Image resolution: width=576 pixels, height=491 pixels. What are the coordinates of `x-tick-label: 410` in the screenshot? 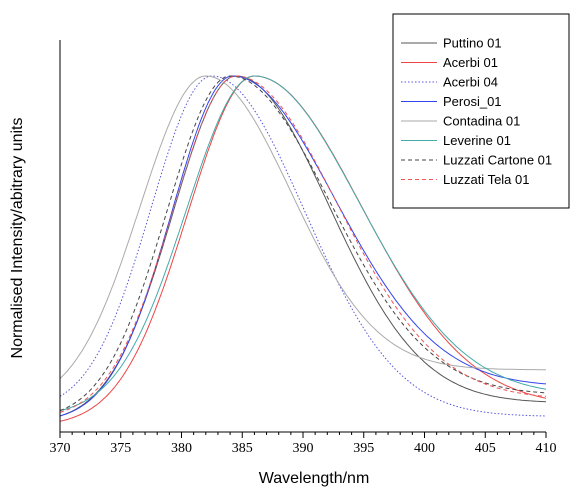 It's located at (546, 448).